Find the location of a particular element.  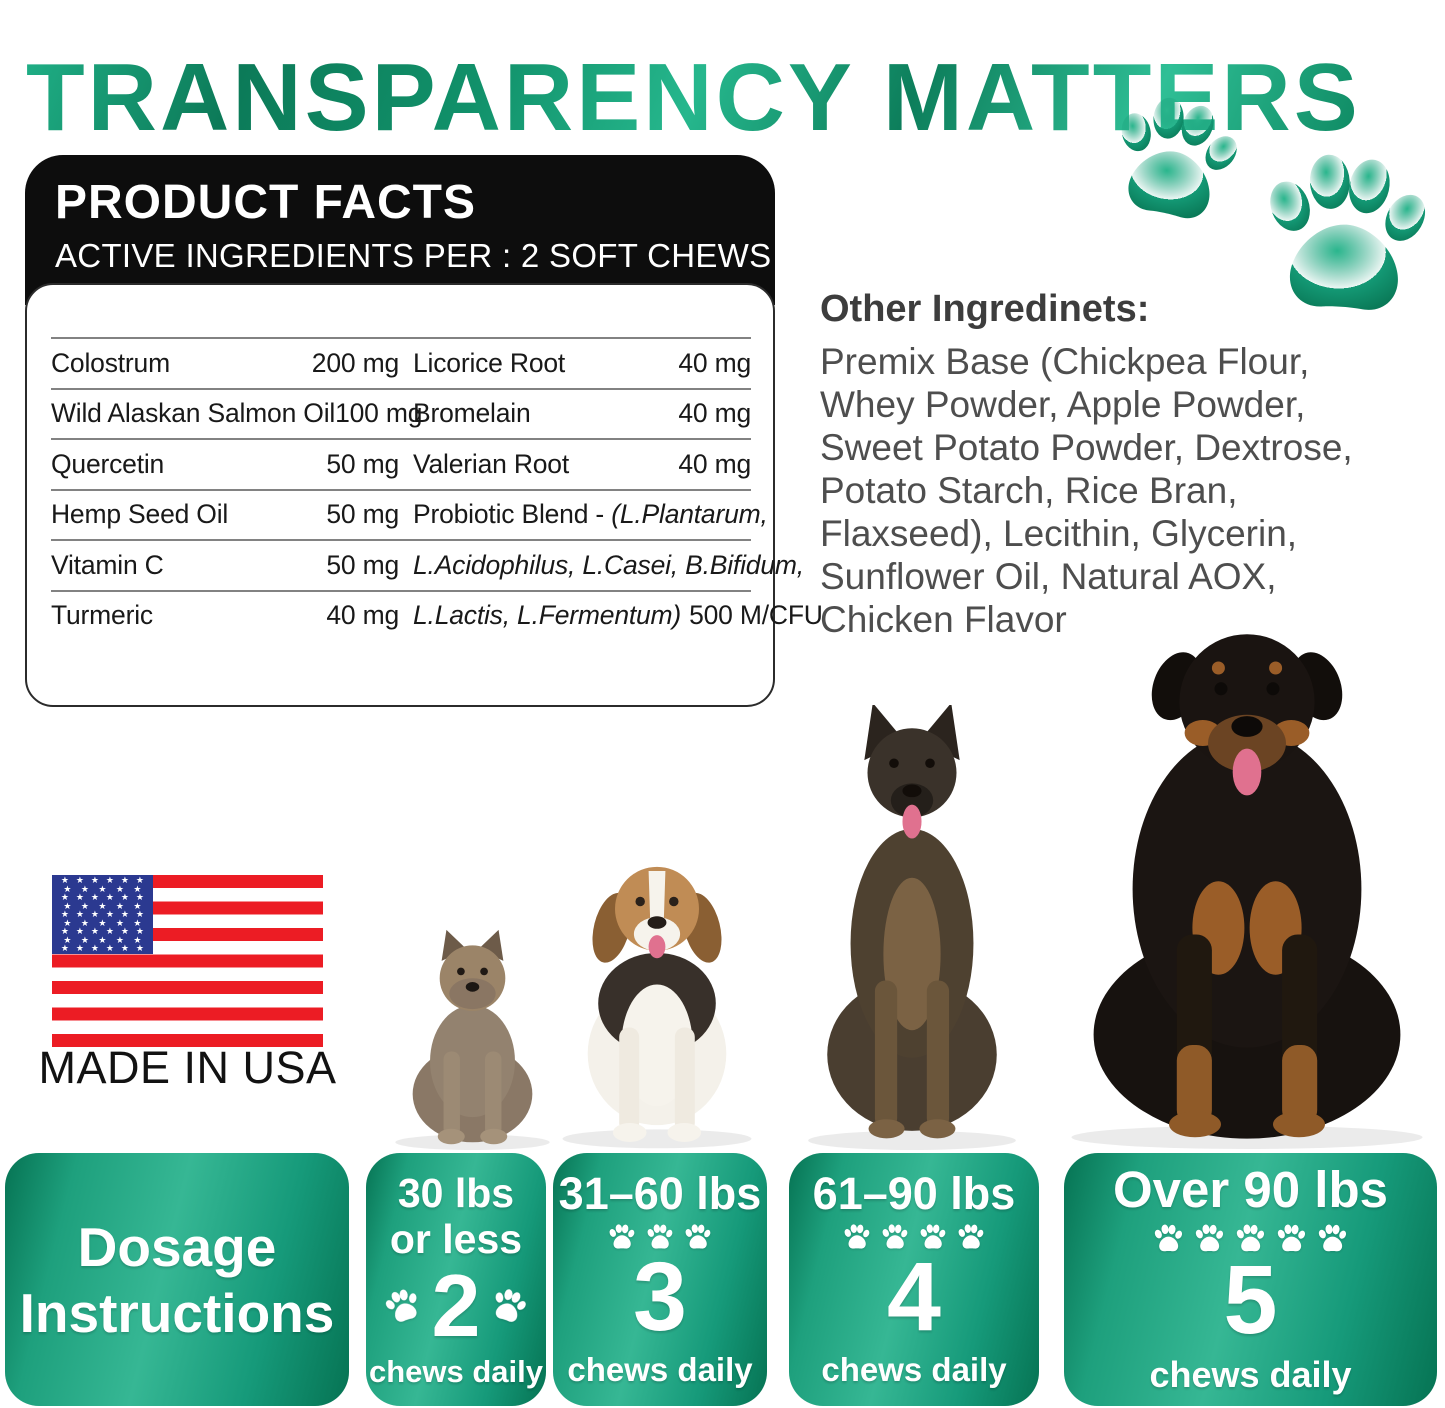

dosage-title-line: Instructions is located at coordinates (177, 1312).